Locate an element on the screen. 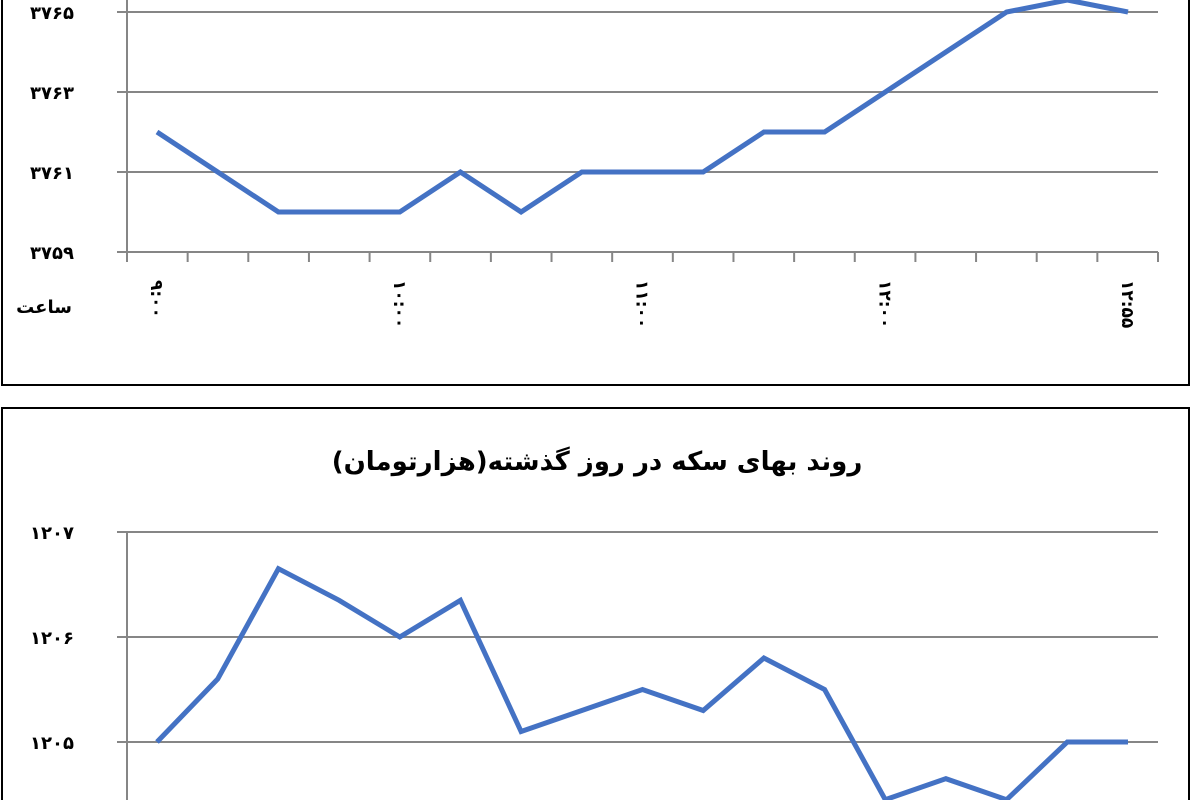 This screenshot has width=1200, height=800. chart-1-x-tick-label: ۱۱:۰۰ is located at coordinates (642, 304).